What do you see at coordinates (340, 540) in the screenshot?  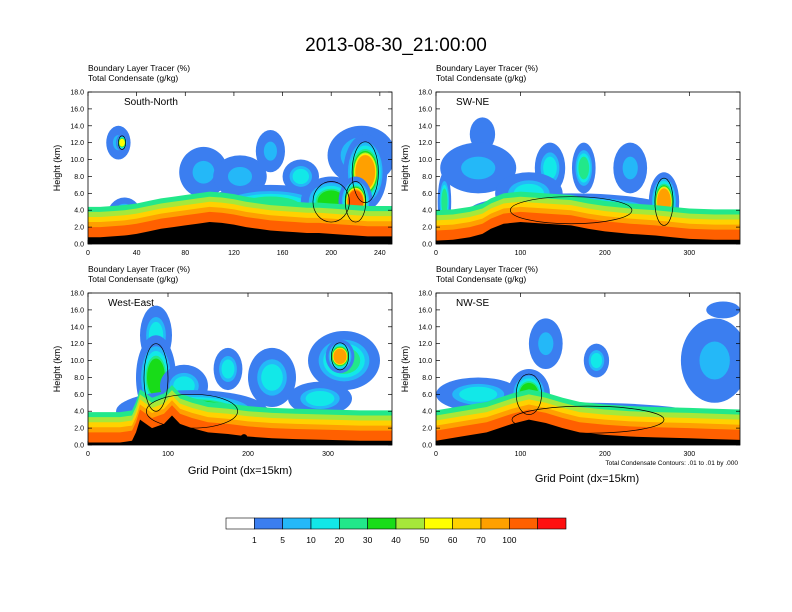 I see `colorbar-label: 20` at bounding box center [340, 540].